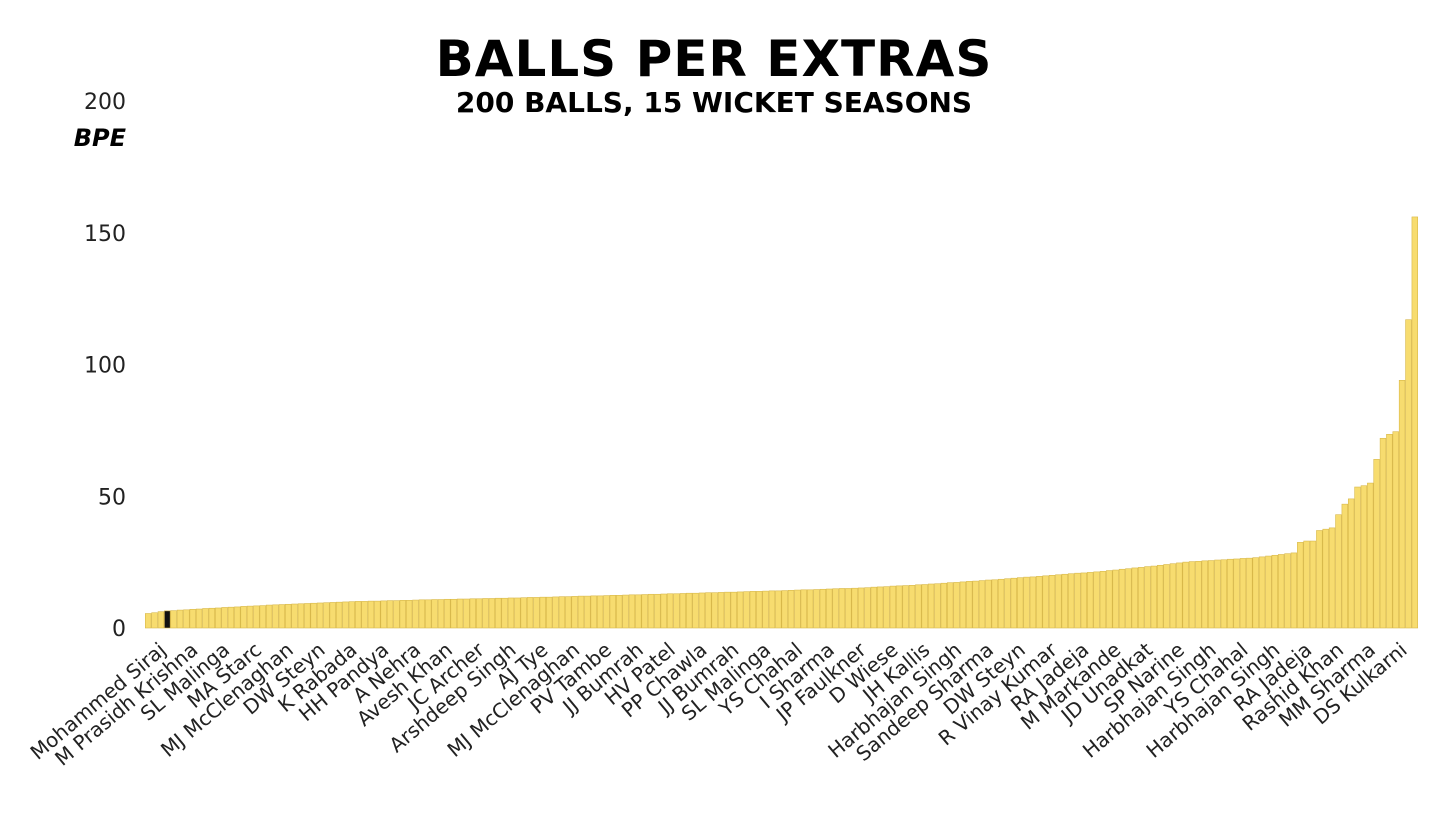 The image size is (1456, 819). I want to click on y-tick-label: 150, so click(105, 234).